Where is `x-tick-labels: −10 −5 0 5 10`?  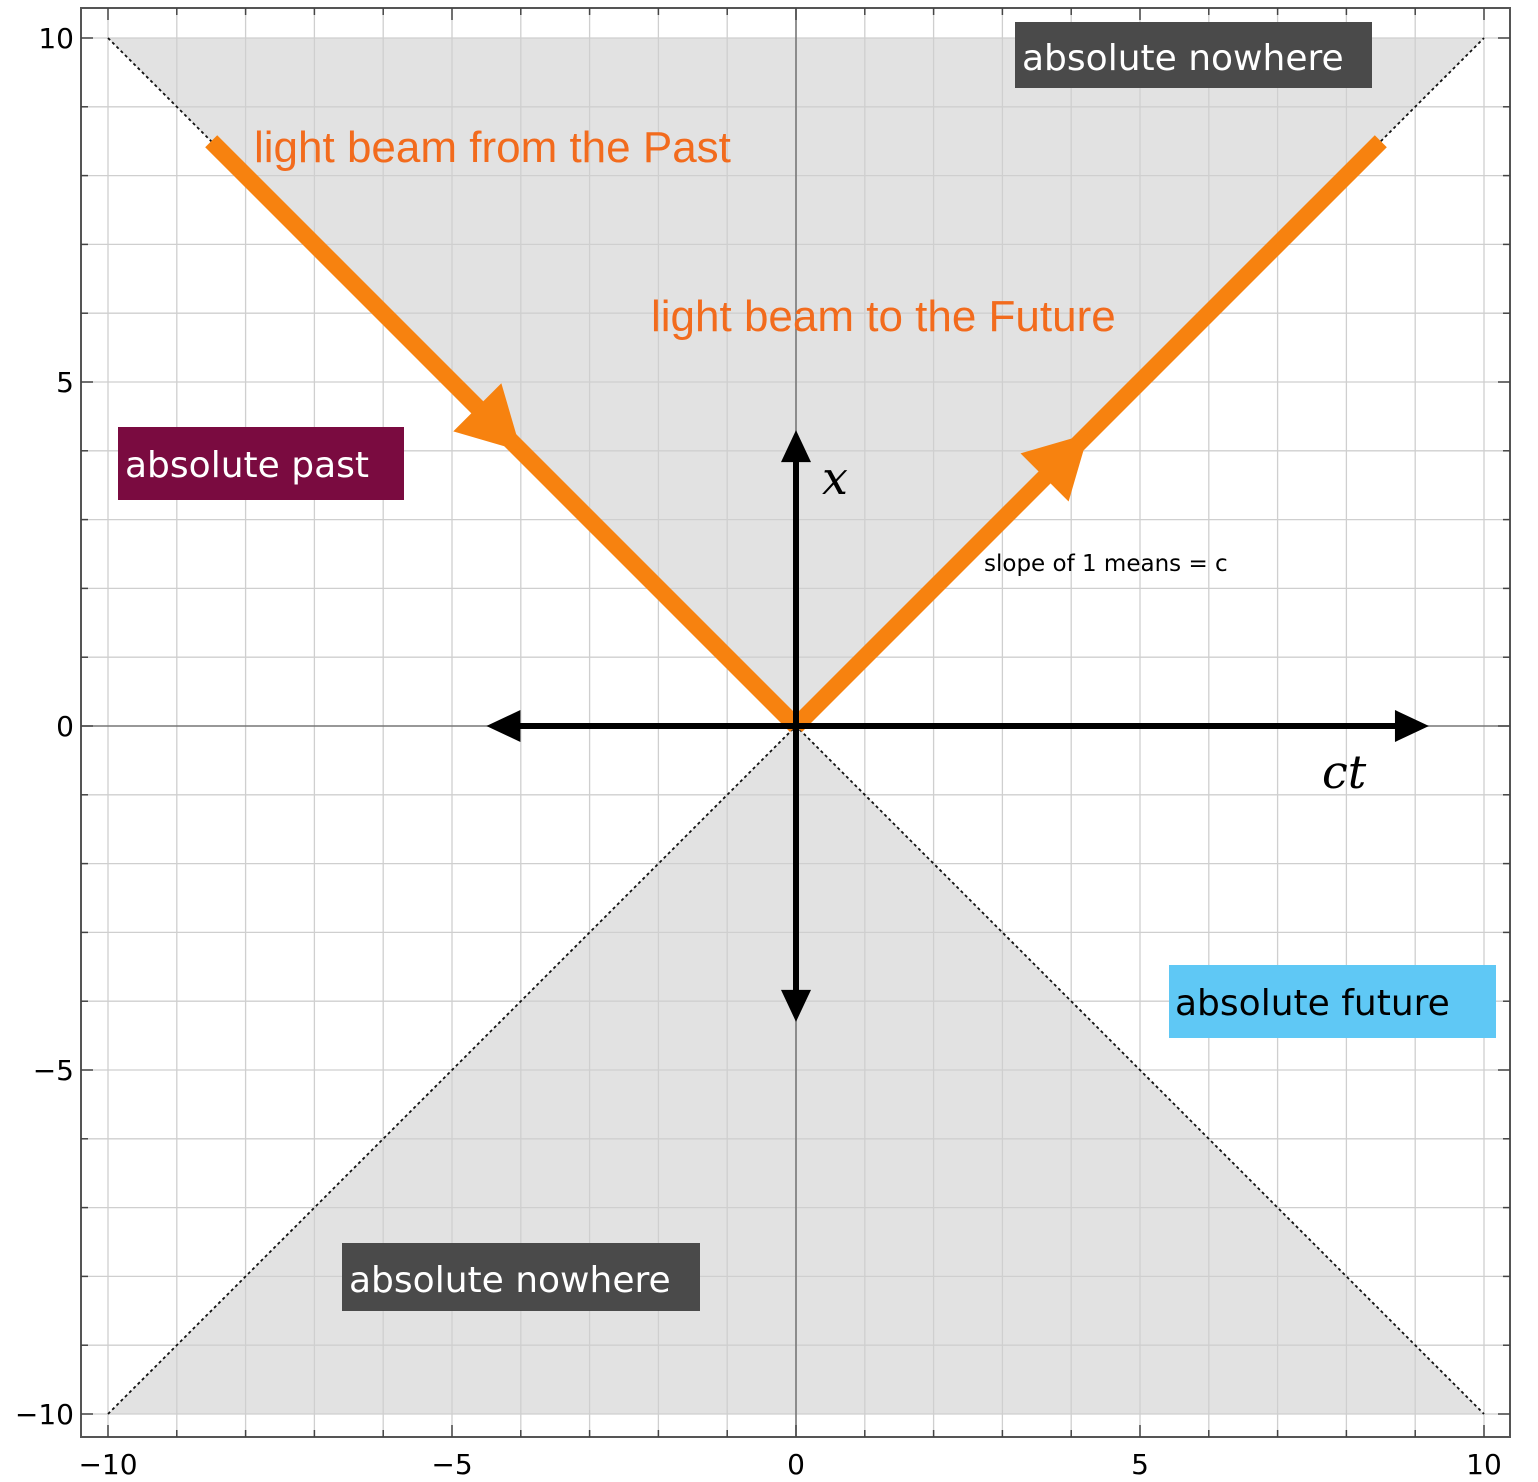 x-tick-labels: −10 −5 0 5 10 is located at coordinates (789, 1464).